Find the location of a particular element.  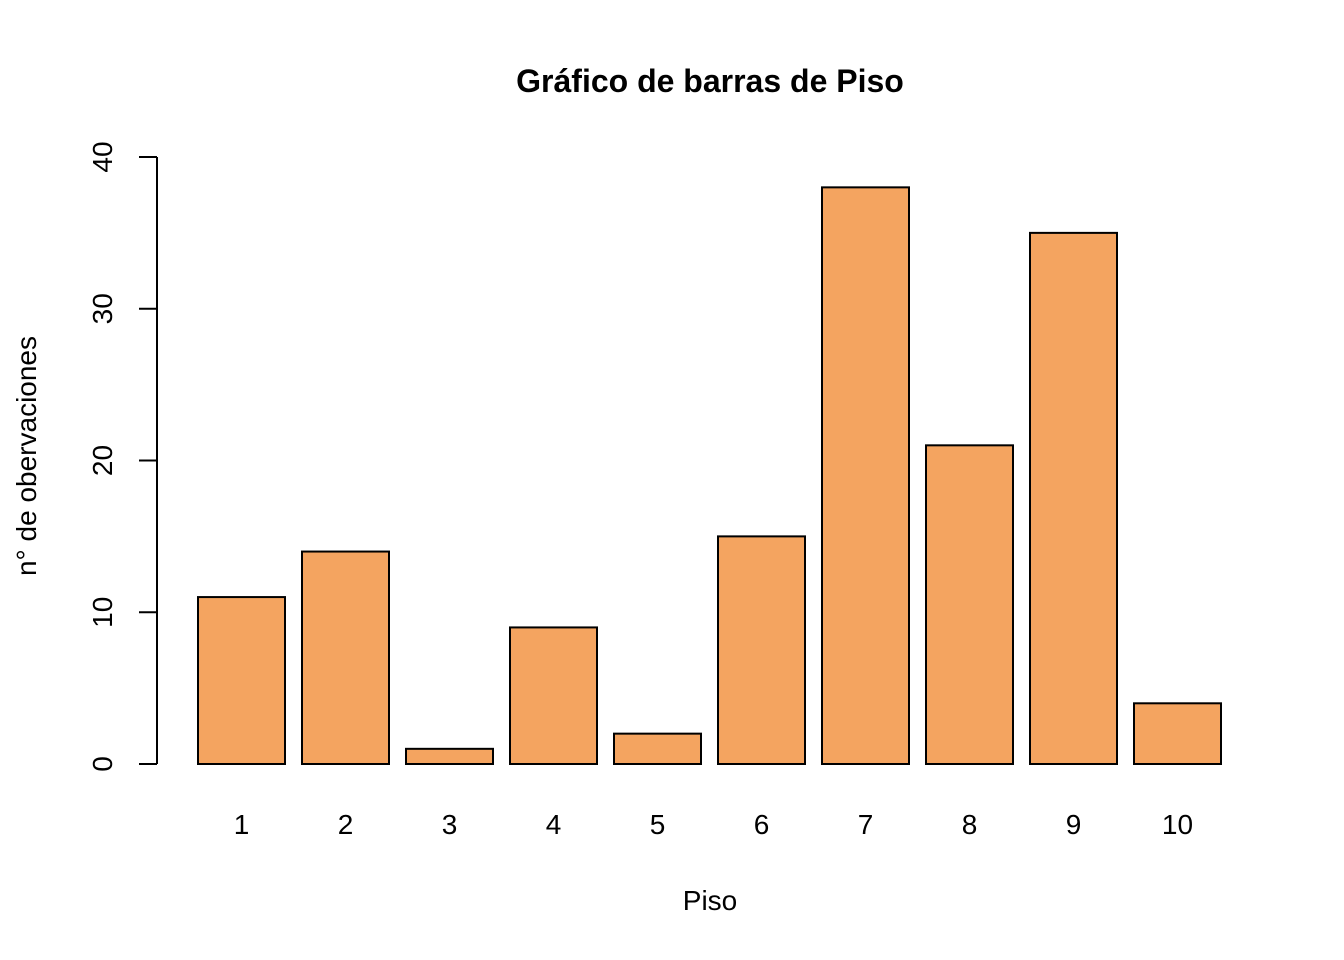

x-tick-label-8: 8 is located at coordinates (970, 824).